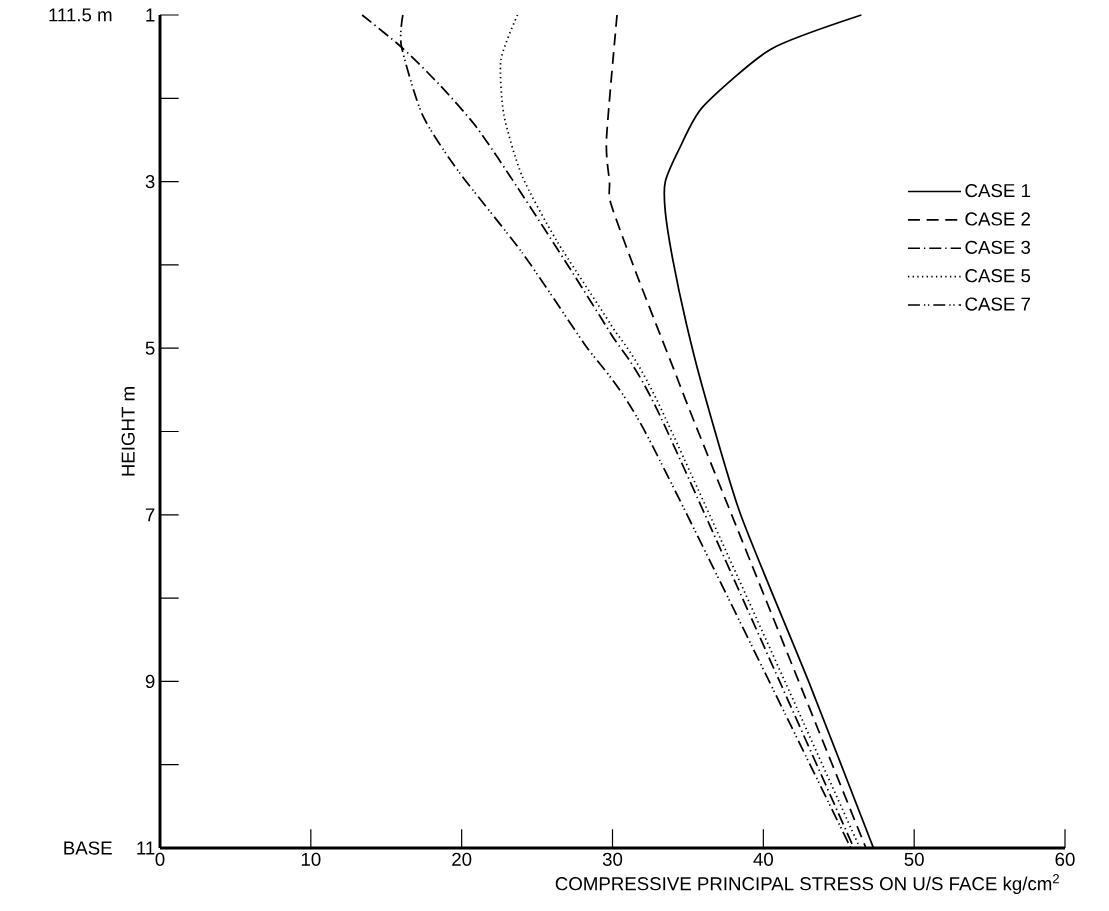  What do you see at coordinates (997, 219) in the screenshot?
I see `legend-label: CASE 2` at bounding box center [997, 219].